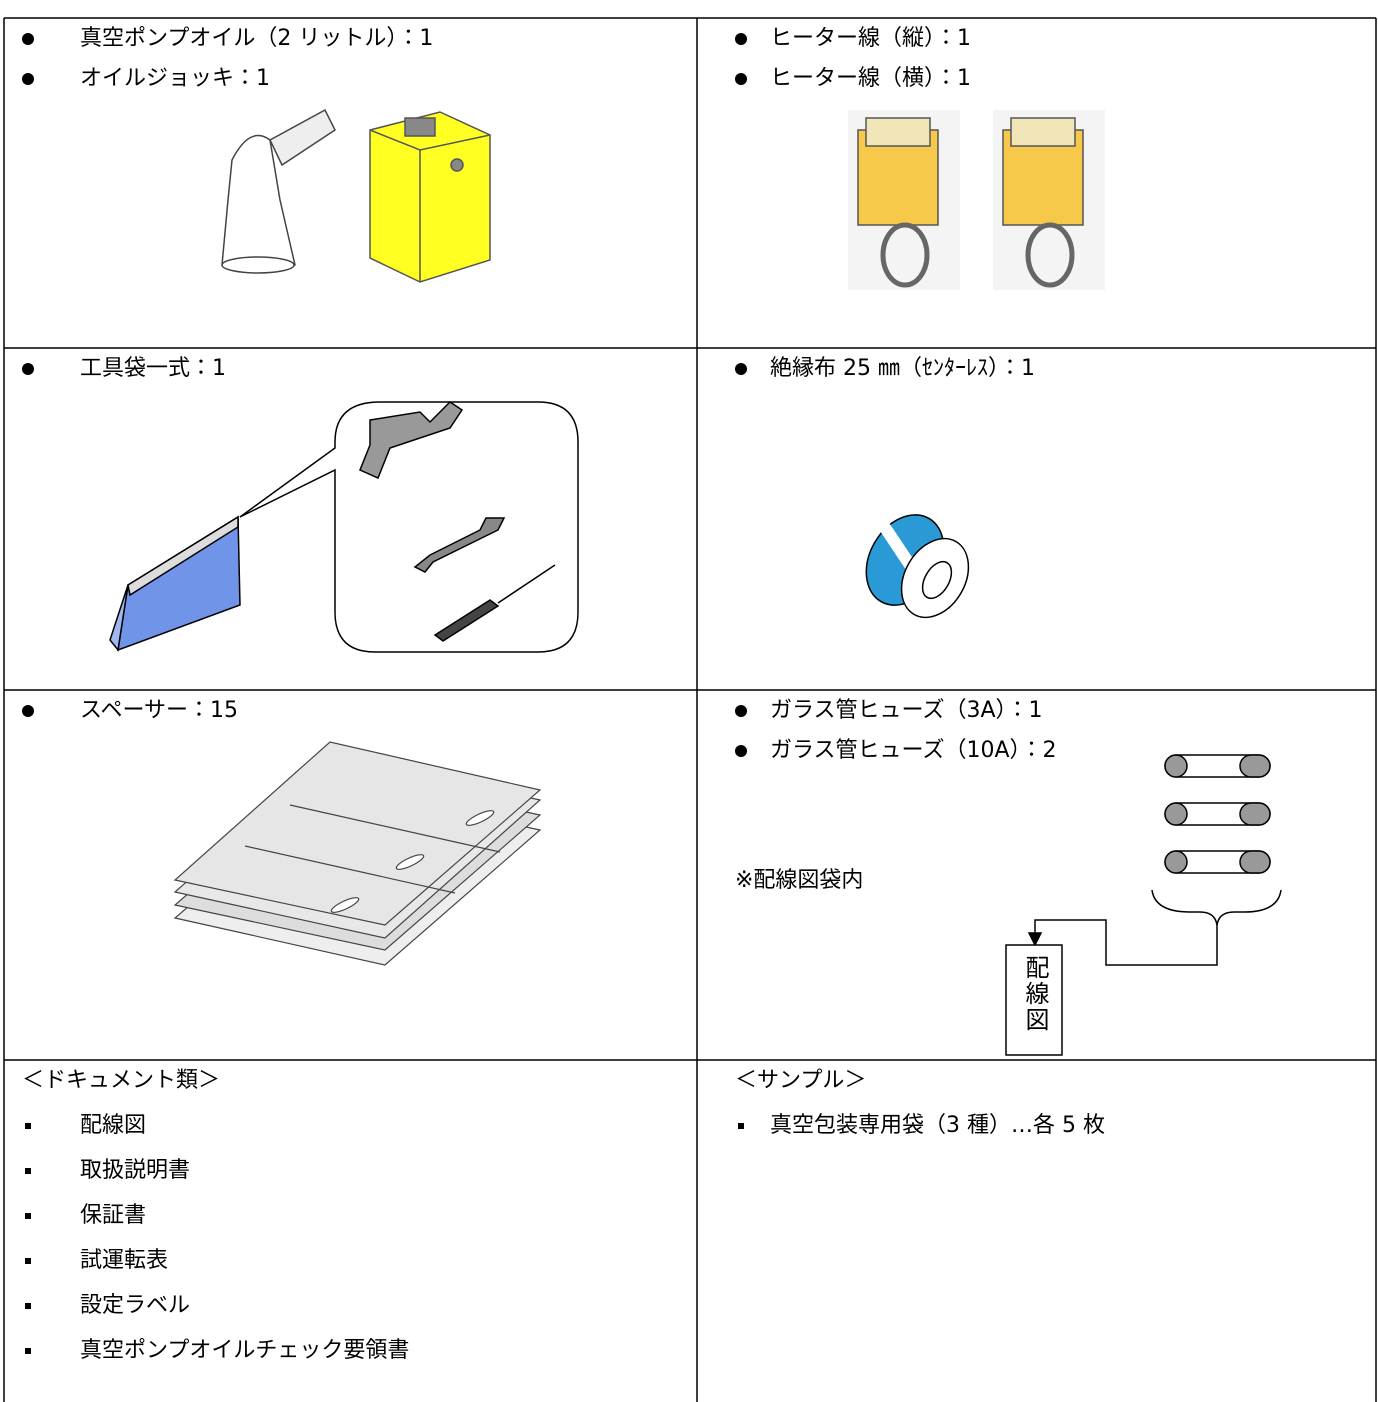 Image resolution: width=1378 pixels, height=1402 pixels. What do you see at coordinates (801, 1080) in the screenshot?
I see `section-heading: ＜サンプル＞` at bounding box center [801, 1080].